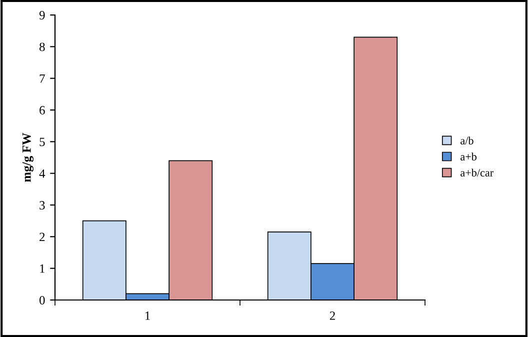  Describe the element at coordinates (42, 268) in the screenshot. I see `y-tick-label: 1` at that location.